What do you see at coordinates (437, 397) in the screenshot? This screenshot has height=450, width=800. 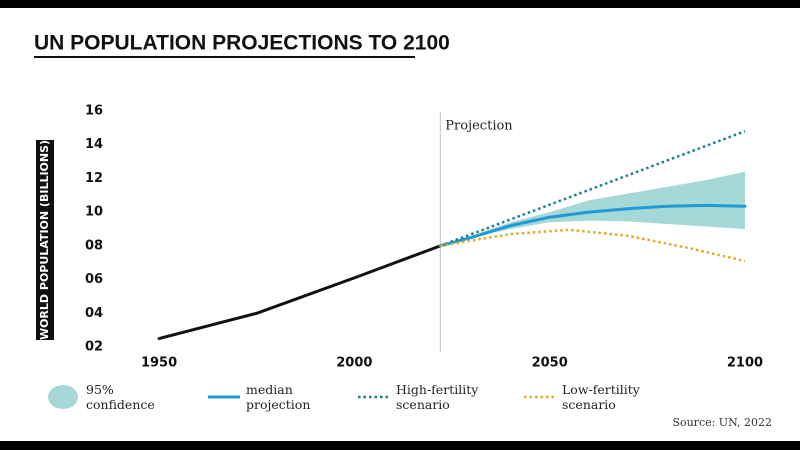 I see `legend-label: High-fertility scenario` at bounding box center [437, 397].